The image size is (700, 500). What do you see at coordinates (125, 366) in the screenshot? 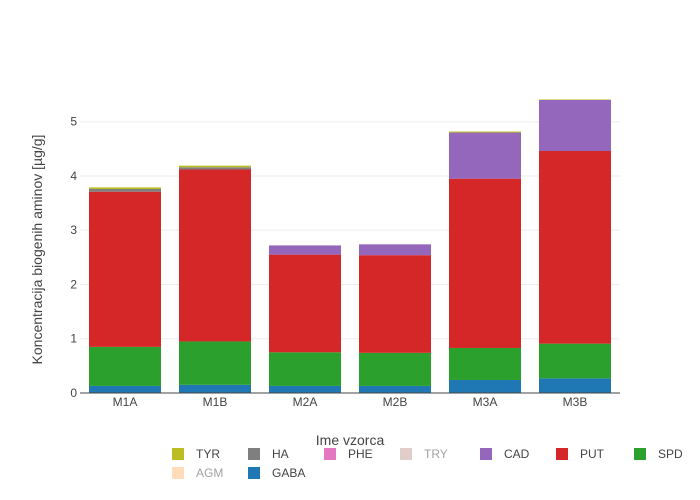
I see `bar-segment-spd-m1a` at bounding box center [125, 366].